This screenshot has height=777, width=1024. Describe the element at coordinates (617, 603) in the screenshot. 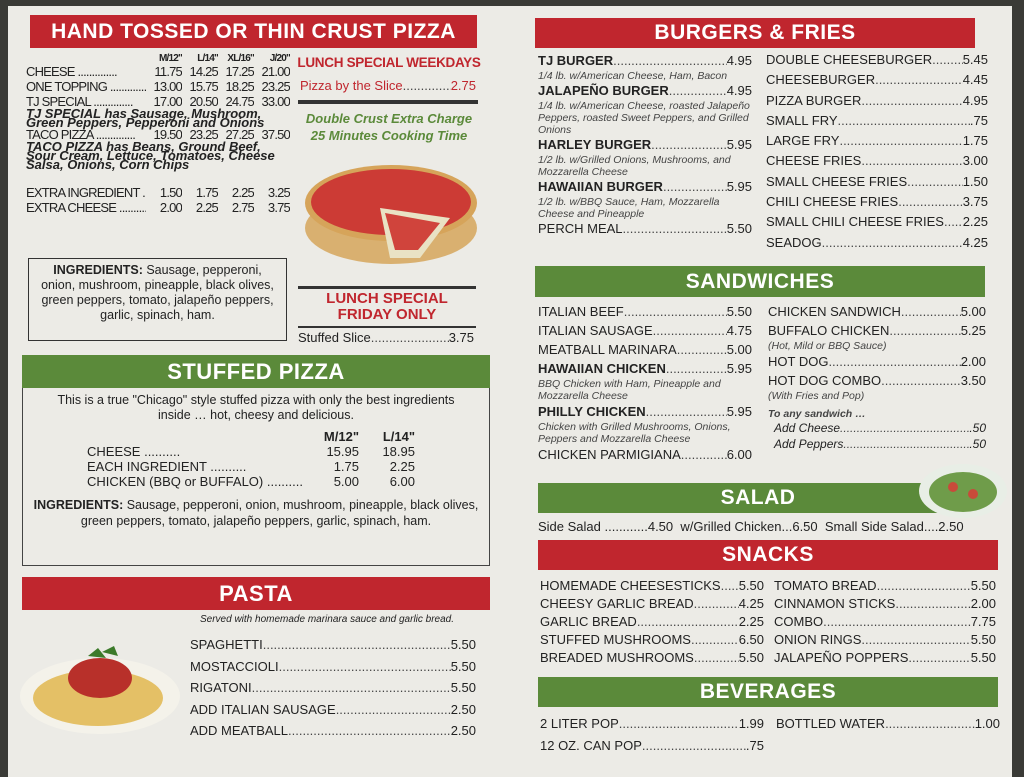

I see `item-name: CHEESY GARLIC BREAD` at that location.